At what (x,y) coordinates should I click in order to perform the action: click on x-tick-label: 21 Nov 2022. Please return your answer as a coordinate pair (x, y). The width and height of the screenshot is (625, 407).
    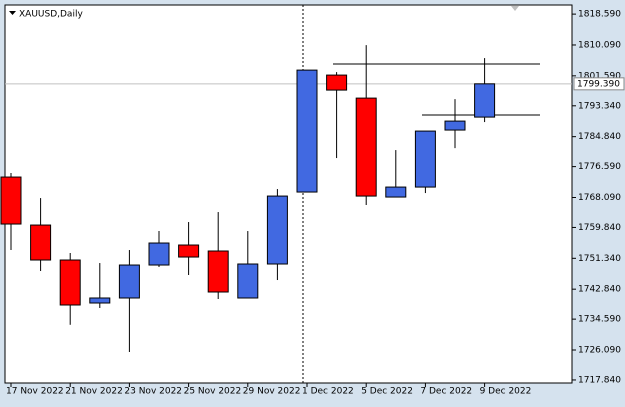
    Looking at the image, I should click on (94, 392).